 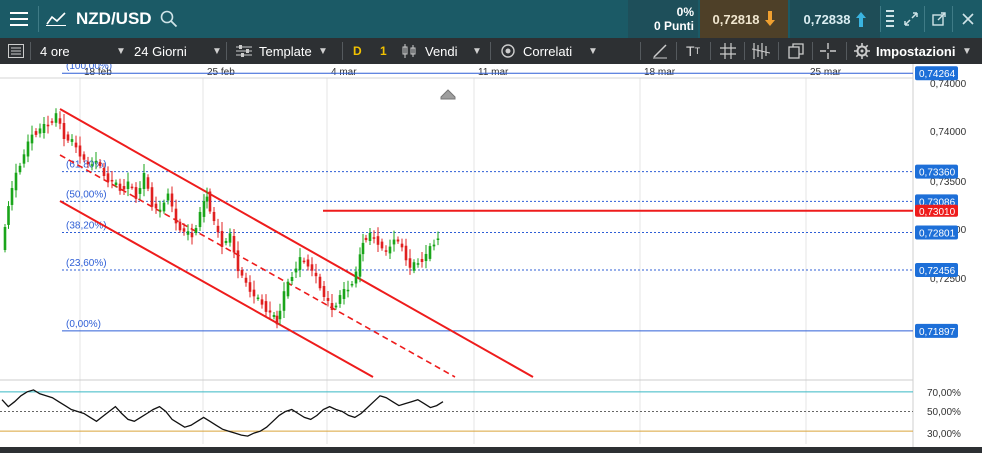 What do you see at coordinates (160, 51) in the screenshot?
I see `range-select: 24 Giorni` at bounding box center [160, 51].